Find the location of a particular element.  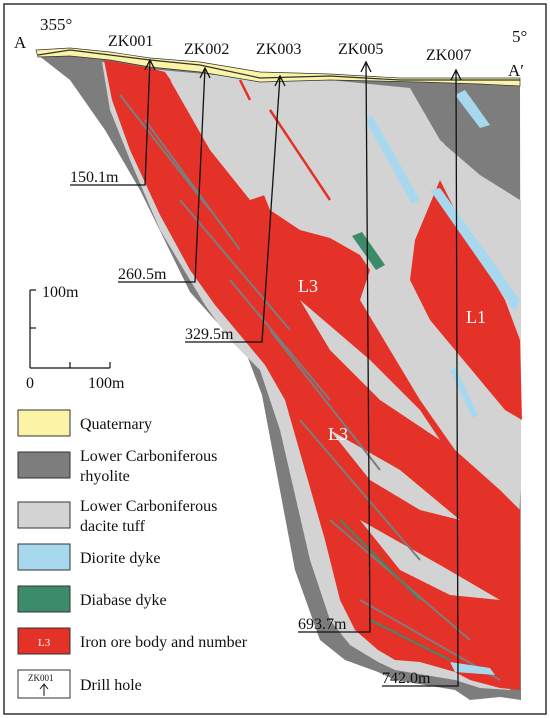

depth-label-zk002: 260.5m is located at coordinates (142, 274).